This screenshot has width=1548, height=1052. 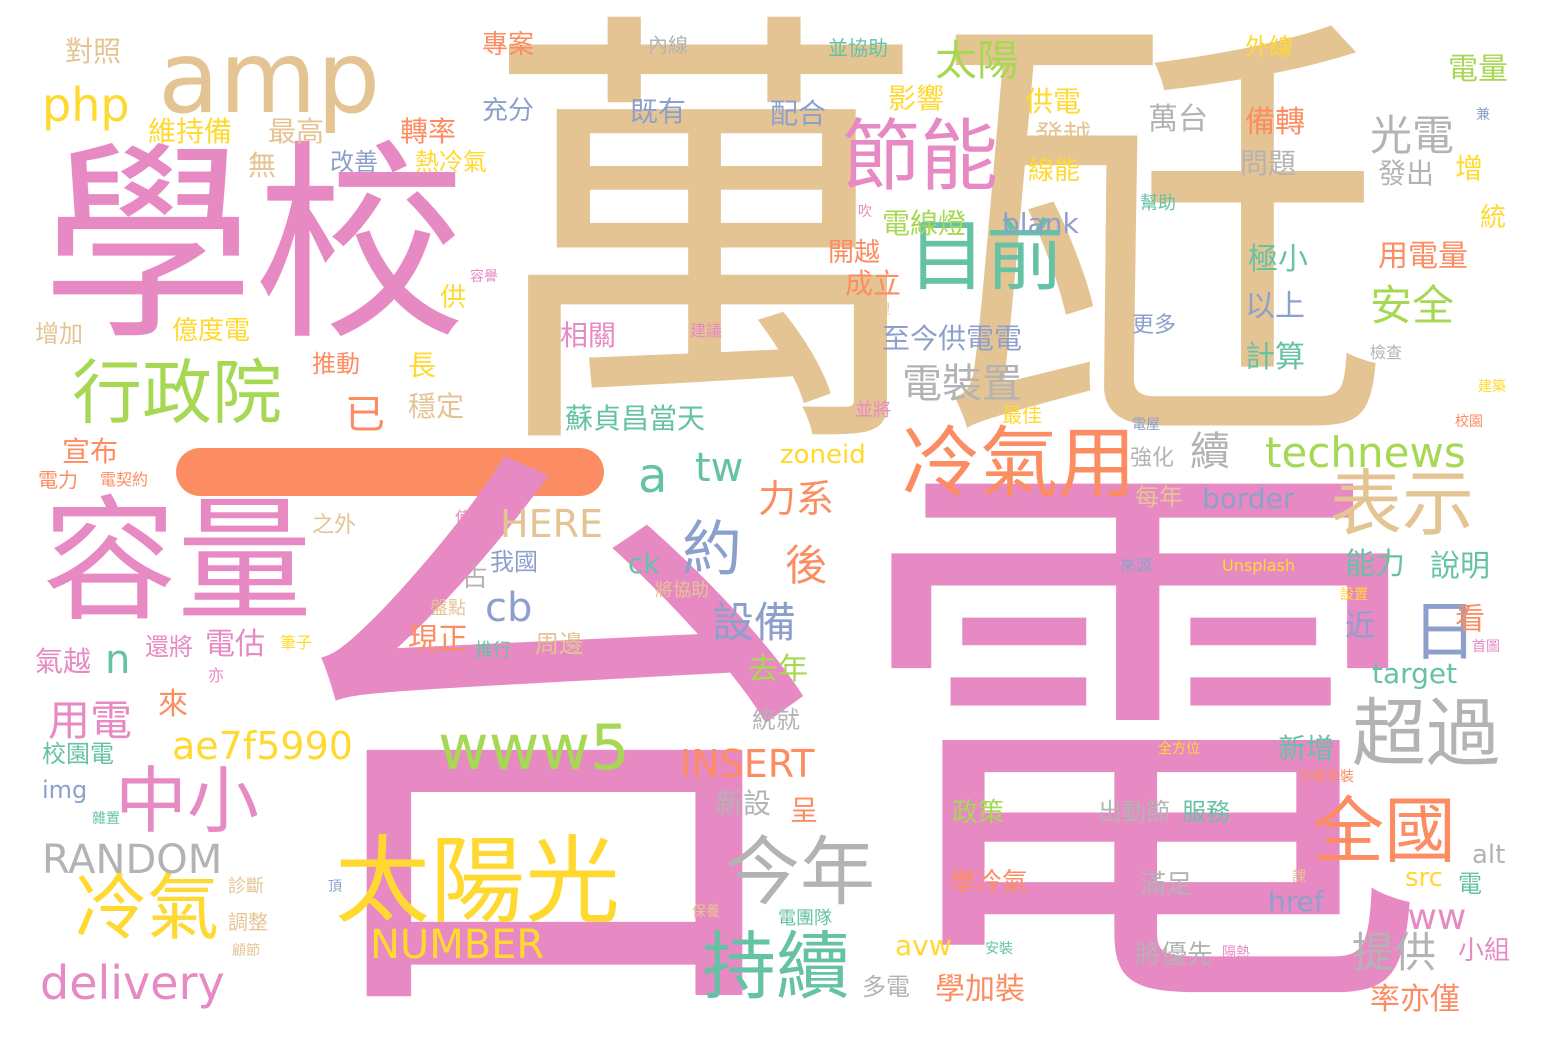 What do you see at coordinates (712, 550) in the screenshot?
I see `word-yue: 約` at bounding box center [712, 550].